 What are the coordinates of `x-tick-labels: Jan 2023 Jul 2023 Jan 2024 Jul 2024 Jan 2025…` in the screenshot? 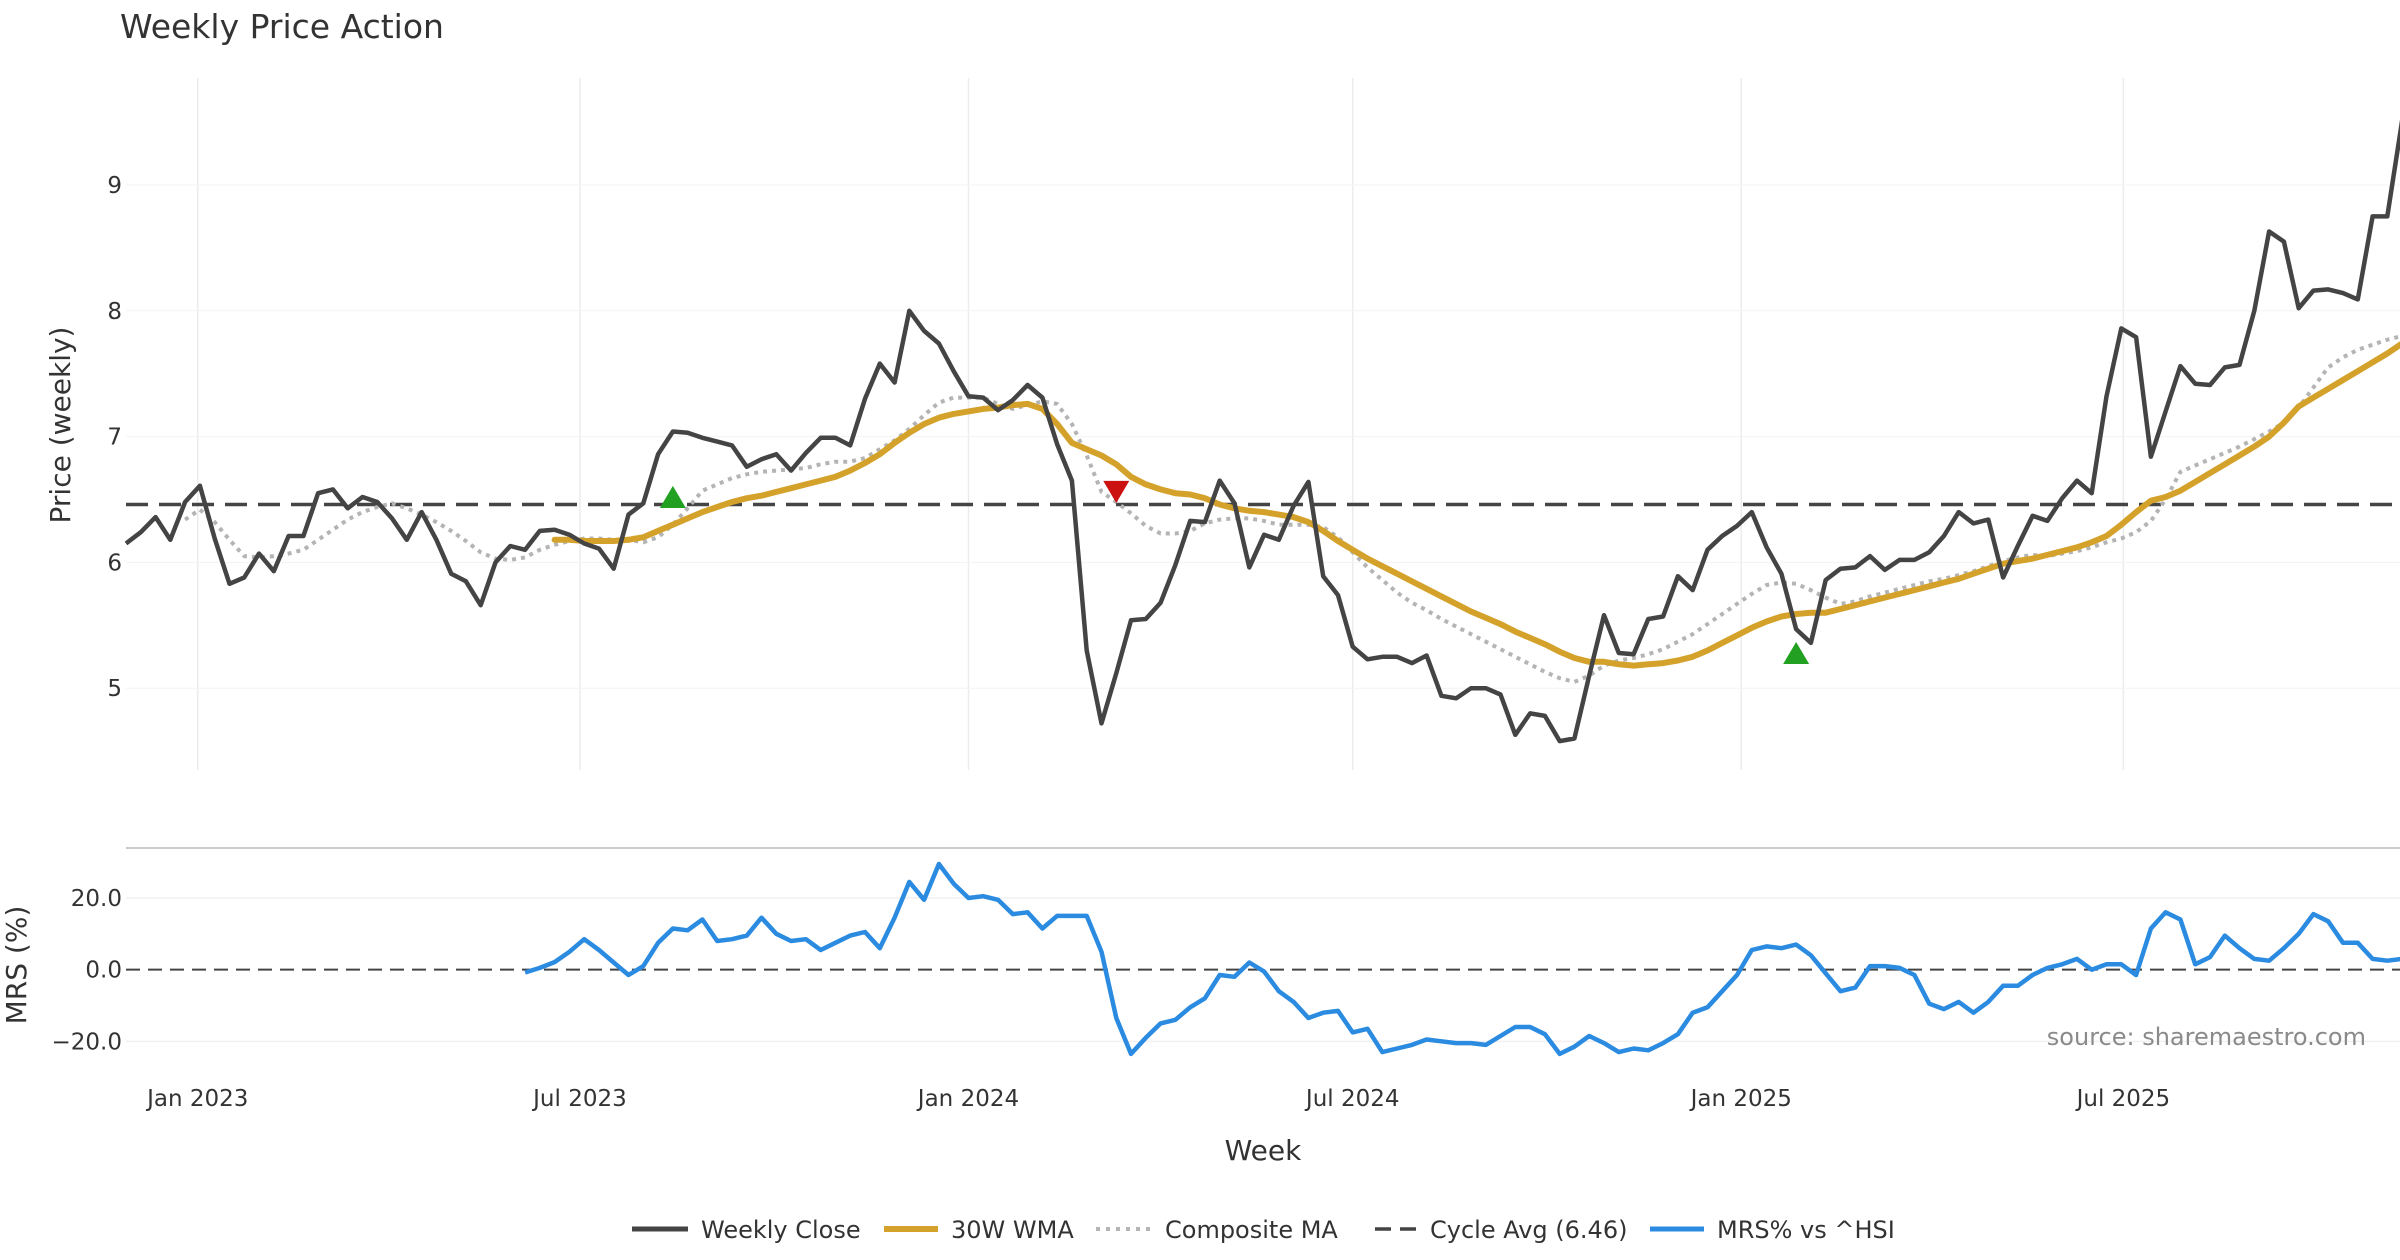 It's located at (1157, 1099).